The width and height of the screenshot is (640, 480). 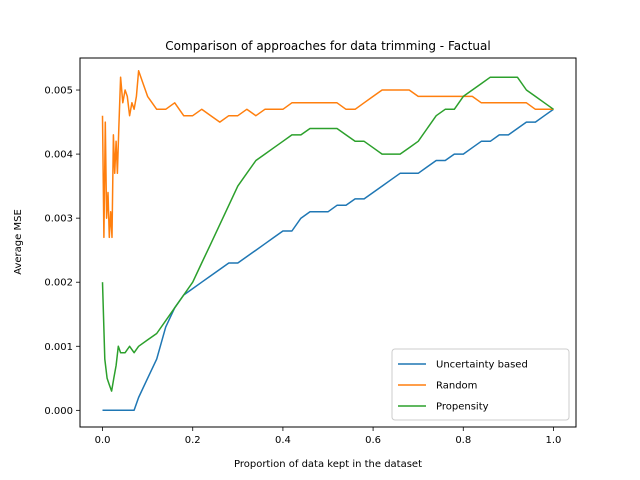 I want to click on y-tick-label: 0.002, so click(x=58, y=283).